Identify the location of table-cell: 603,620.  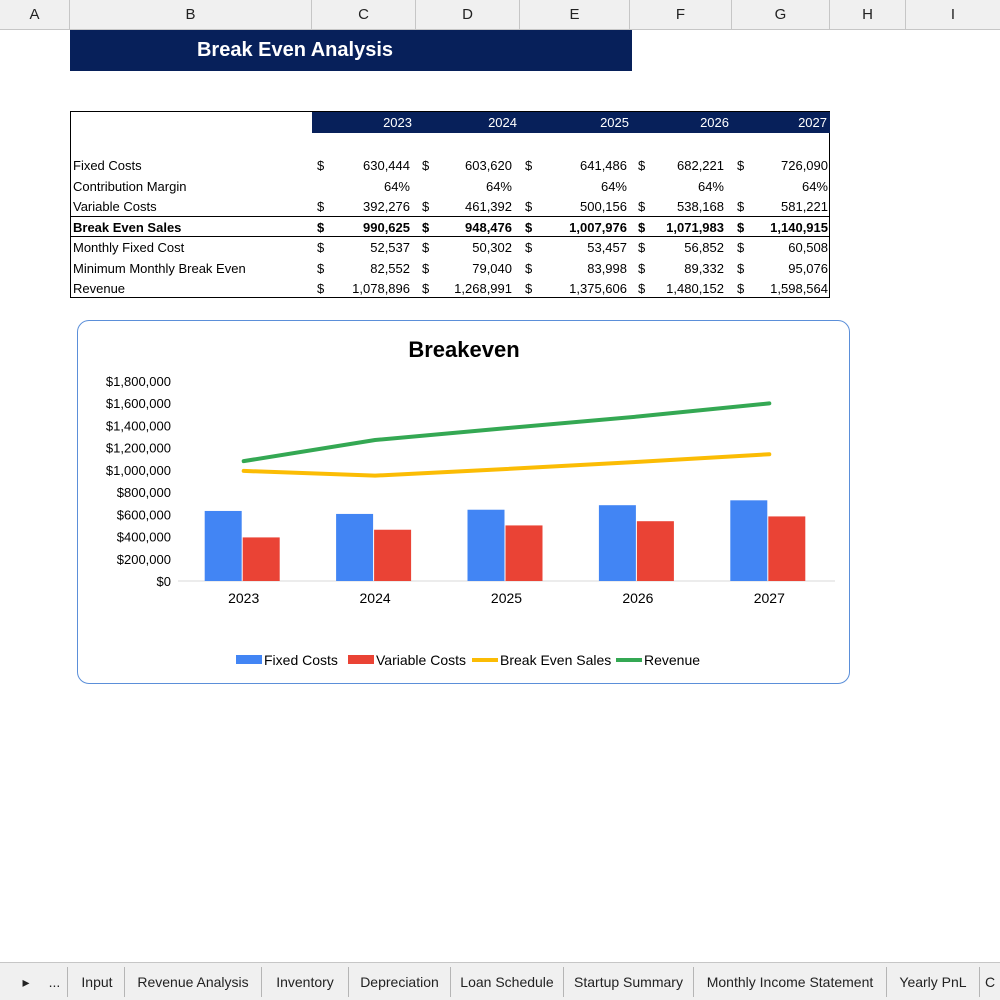
(488, 165).